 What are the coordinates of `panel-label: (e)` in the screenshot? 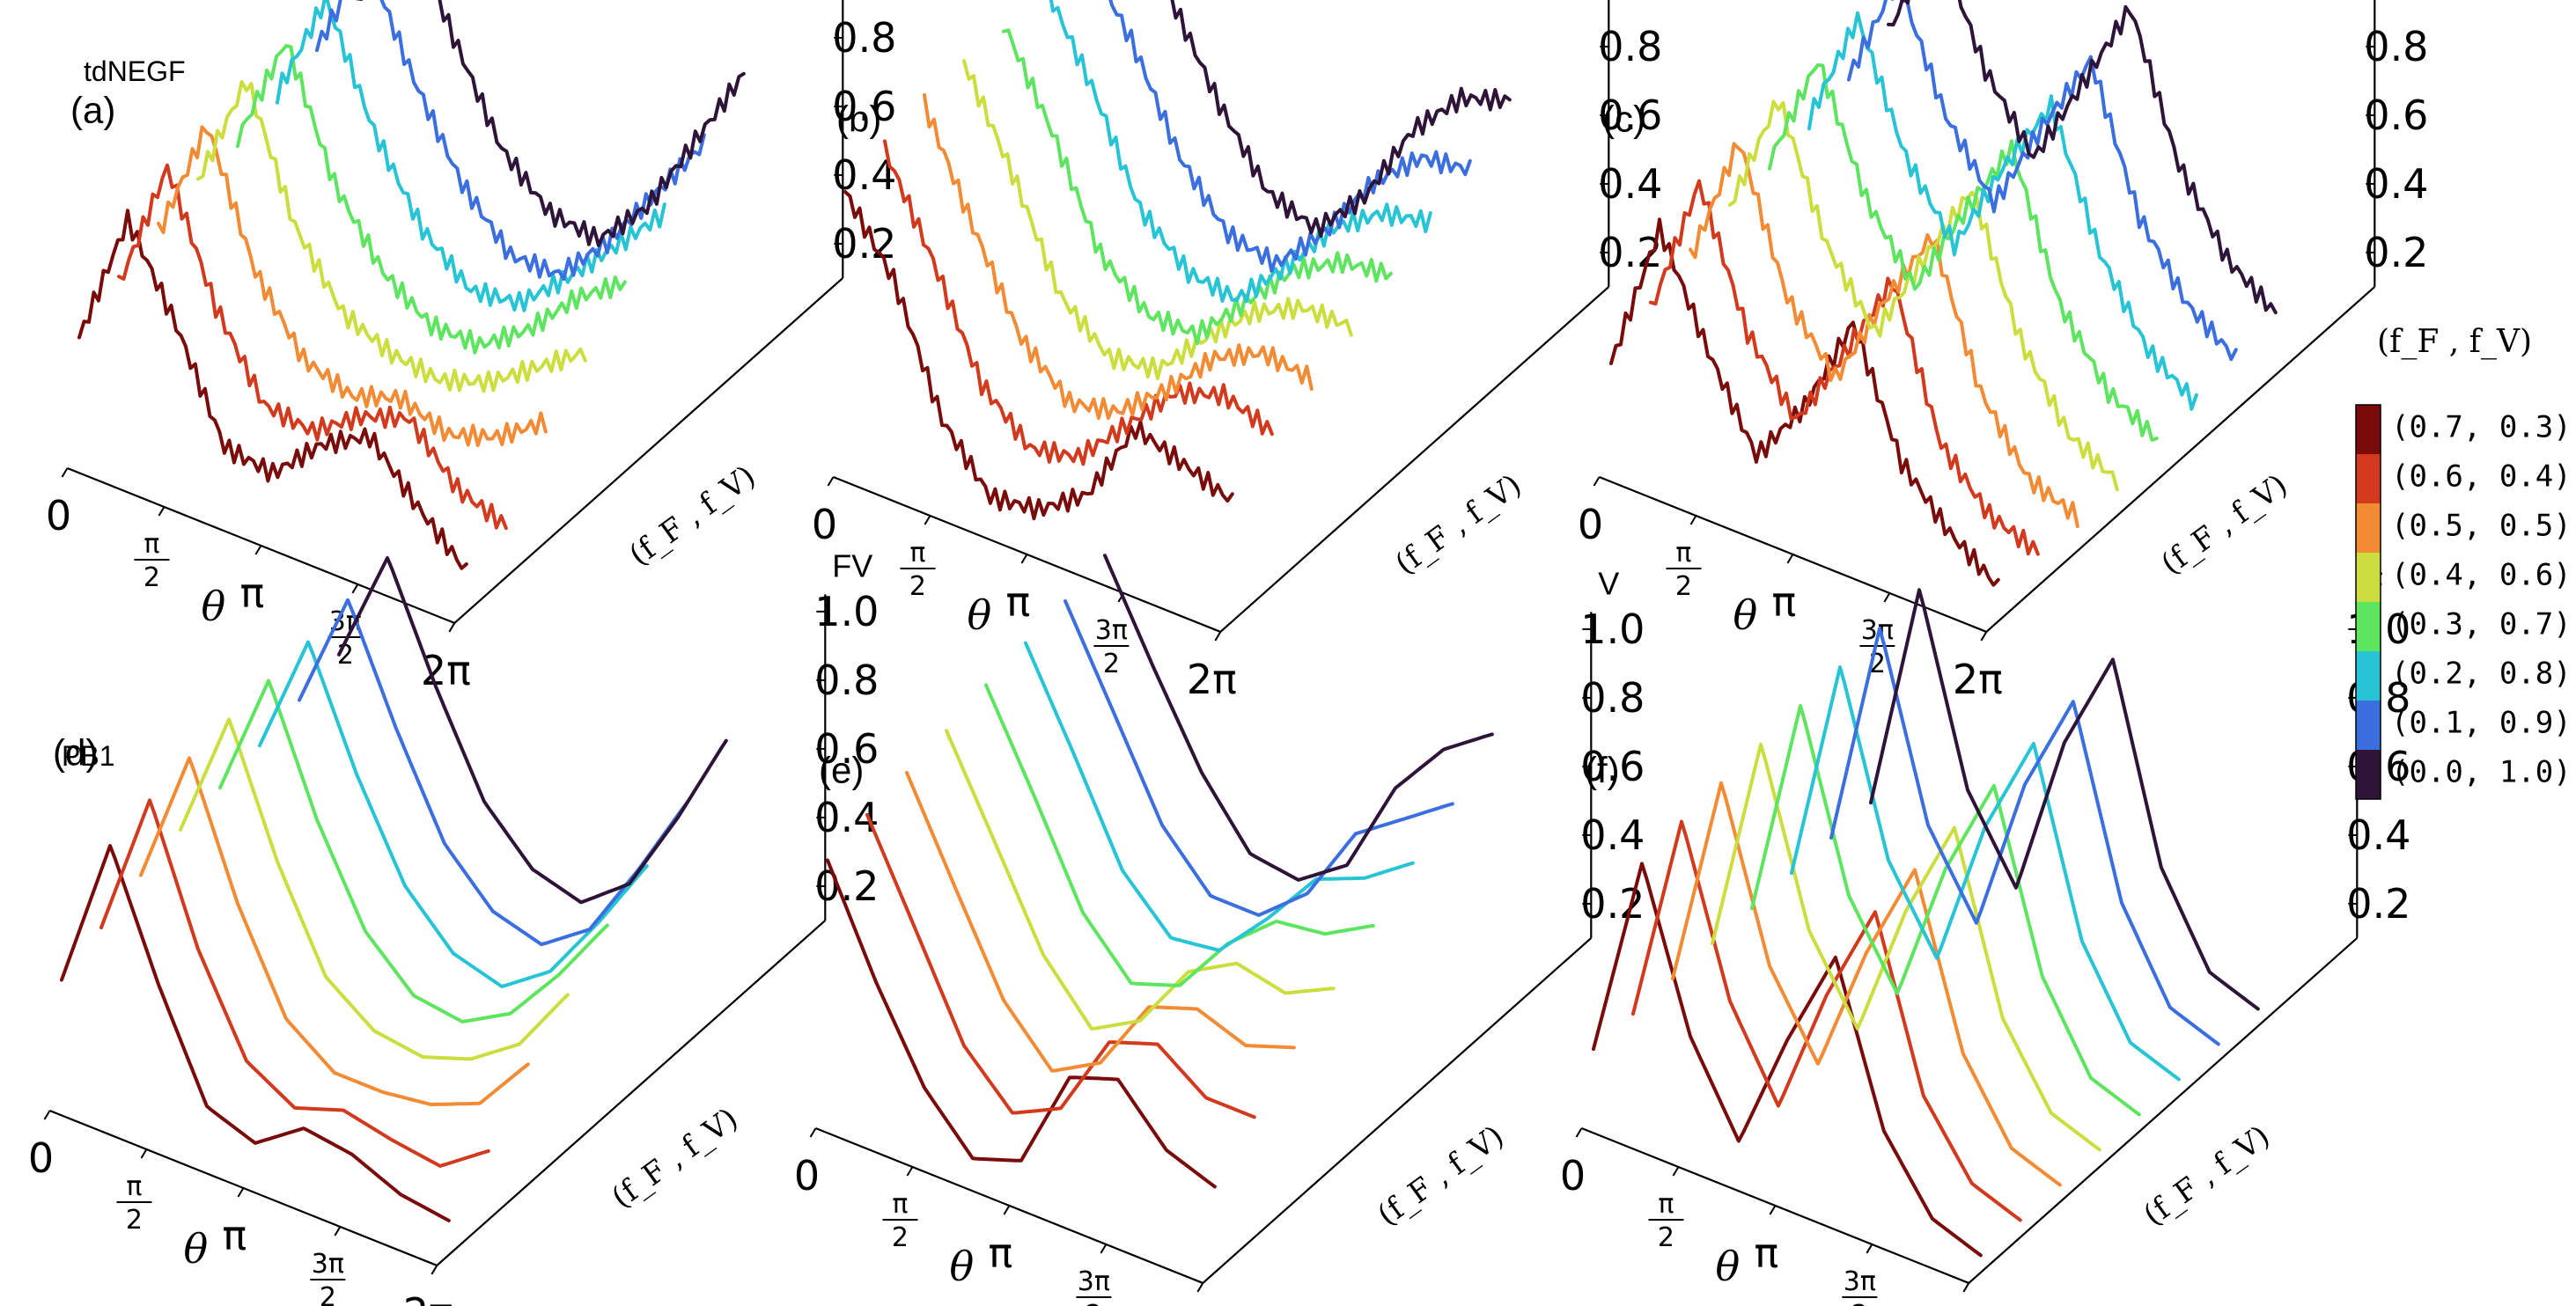 It's located at (842, 770).